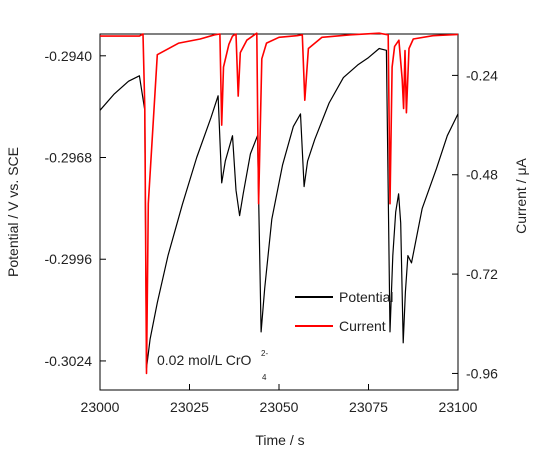  I want to click on y-right-tick-label: -0.96, so click(482, 373).